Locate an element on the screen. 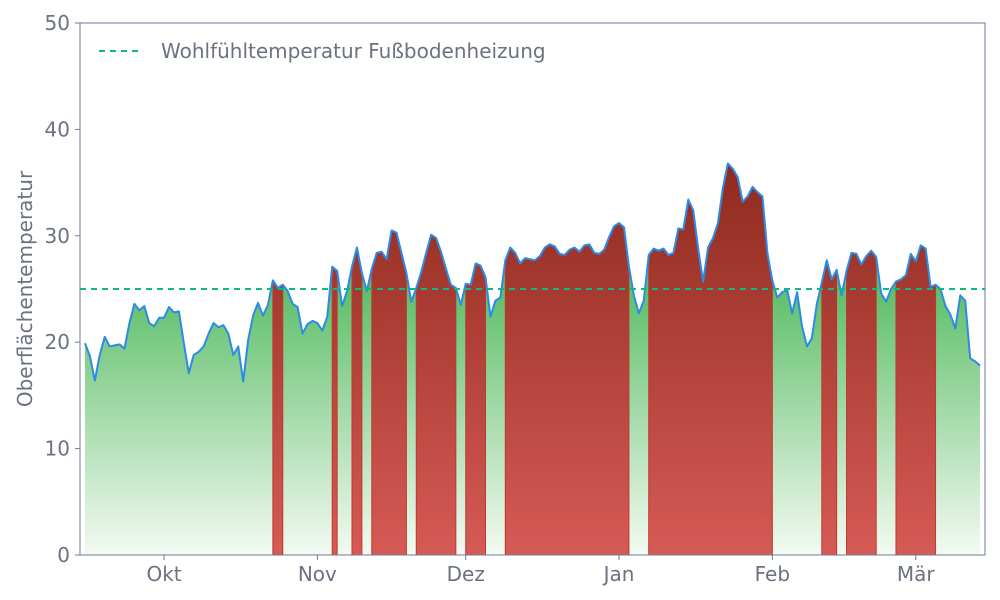  x-tick-label: Nov is located at coordinates (317, 574).